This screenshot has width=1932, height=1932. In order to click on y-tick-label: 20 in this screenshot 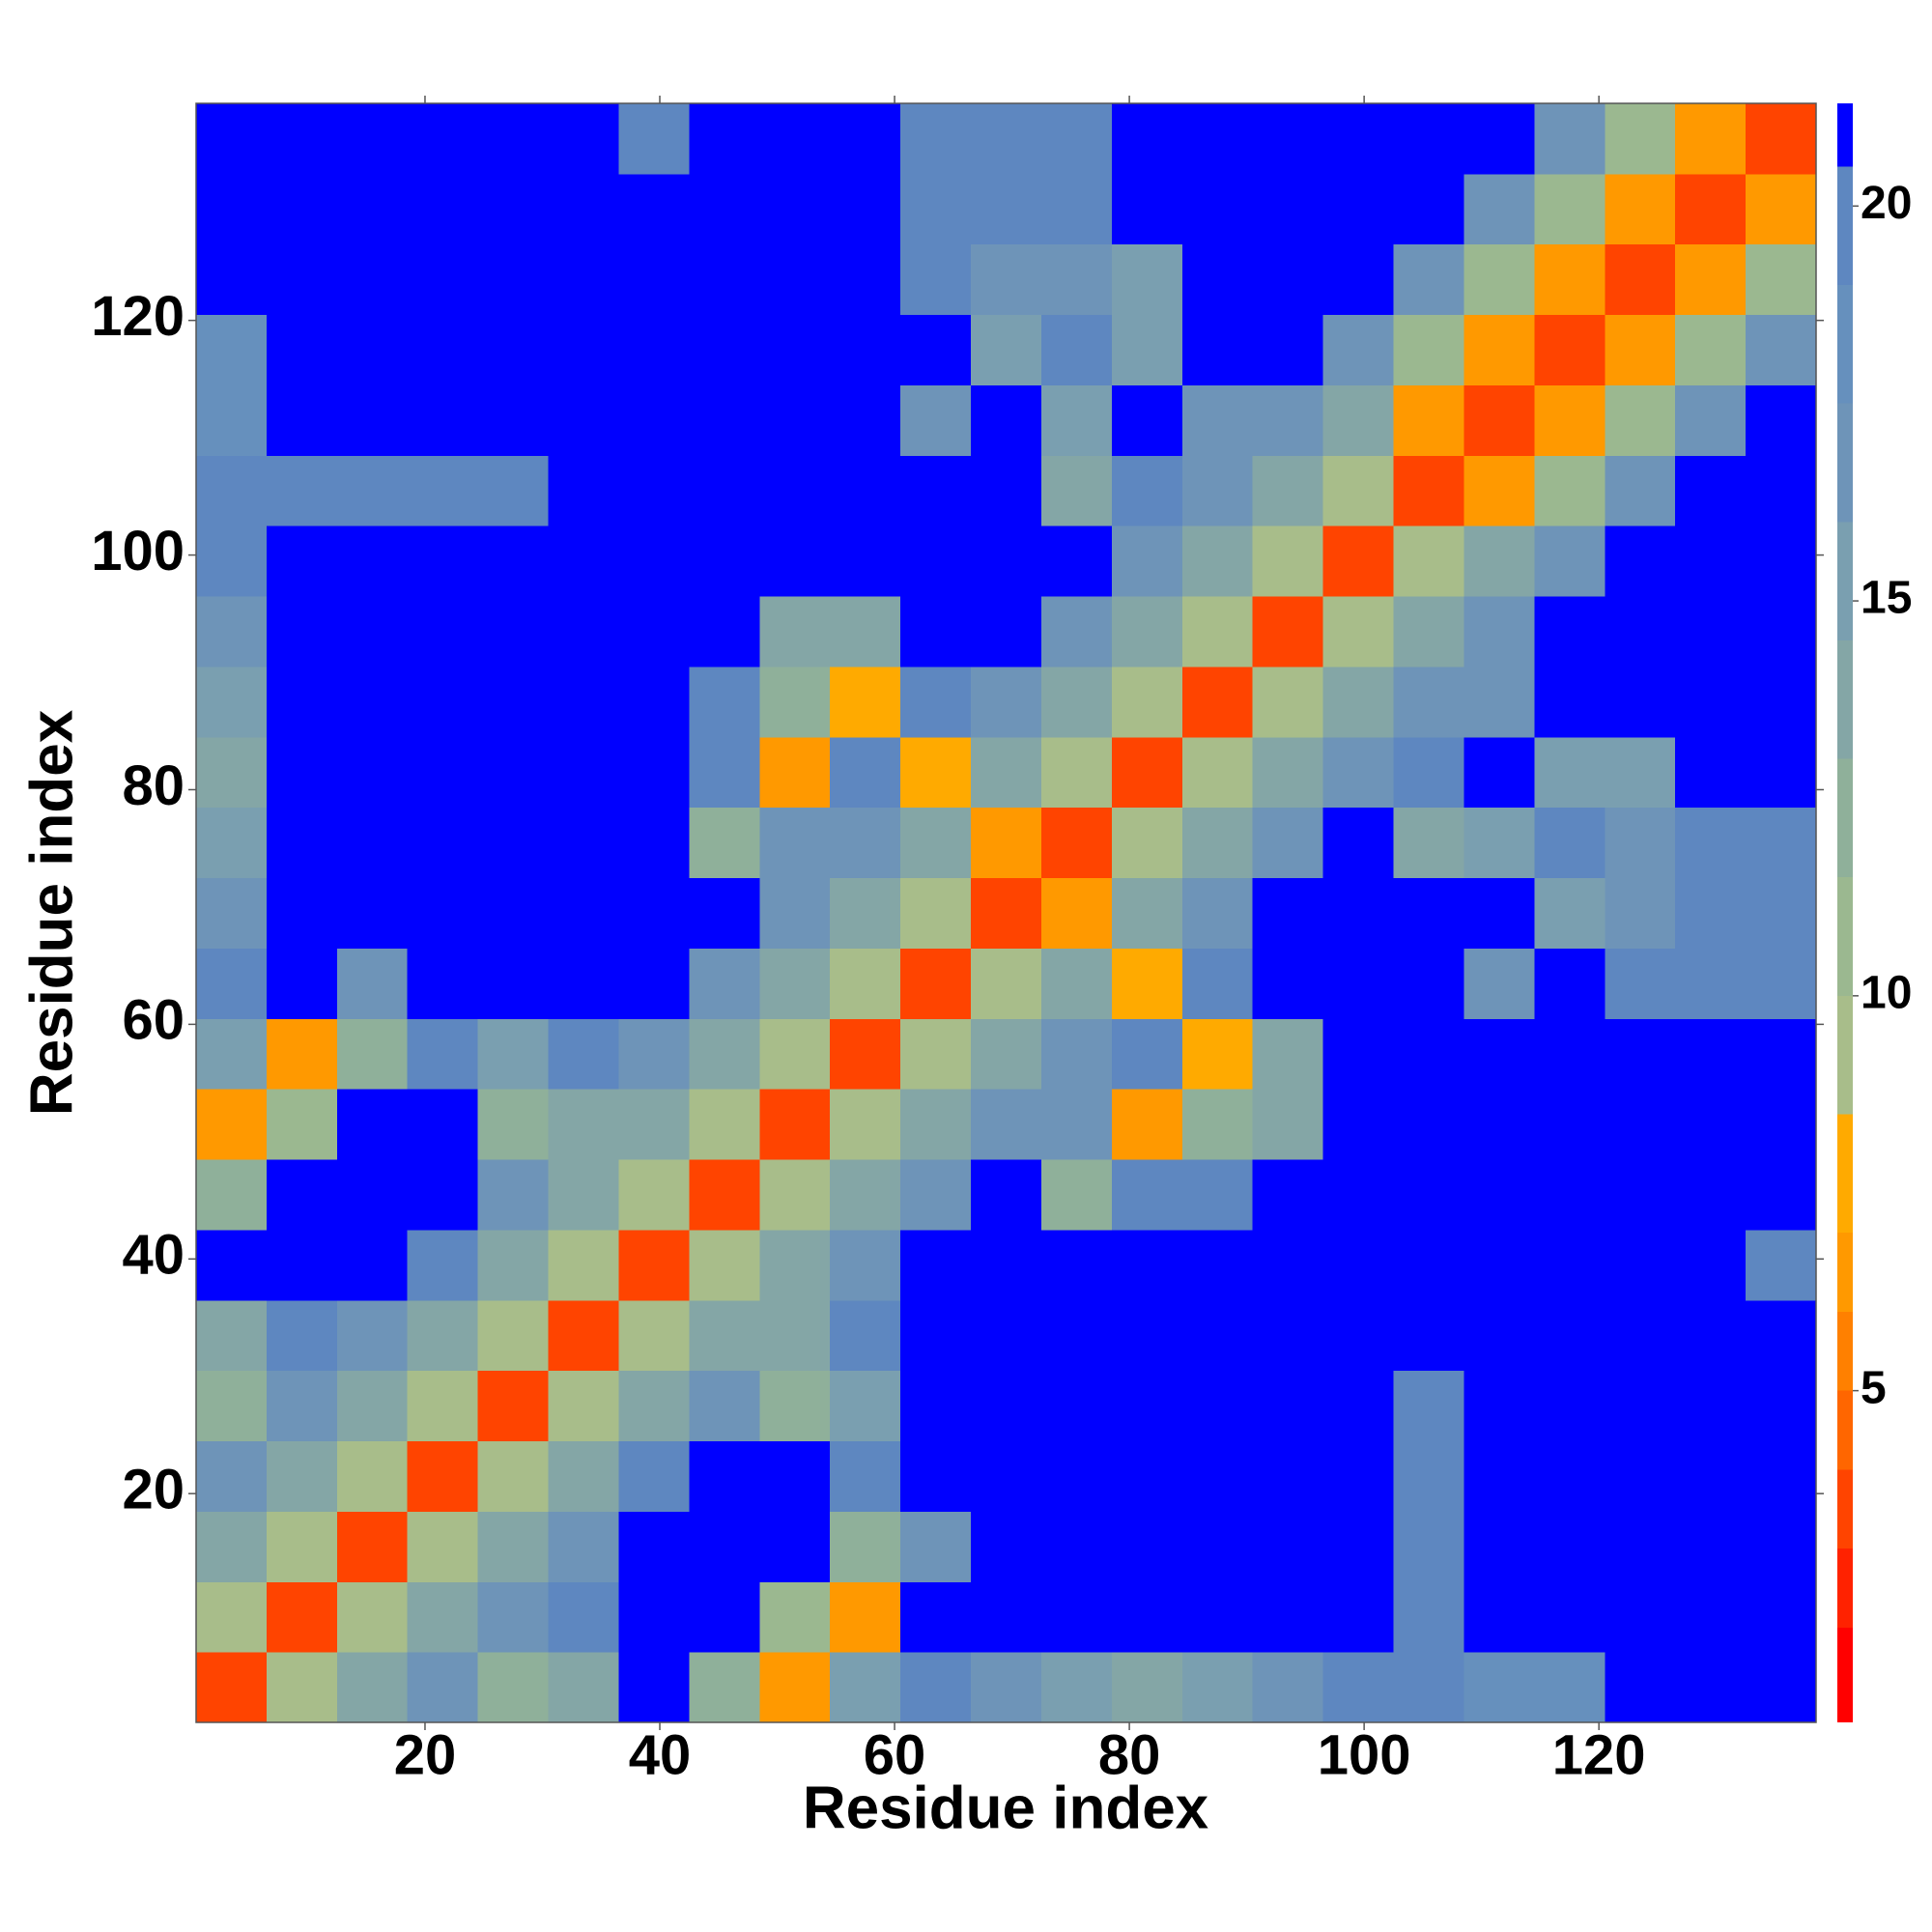, I will do `click(153, 1490)`.